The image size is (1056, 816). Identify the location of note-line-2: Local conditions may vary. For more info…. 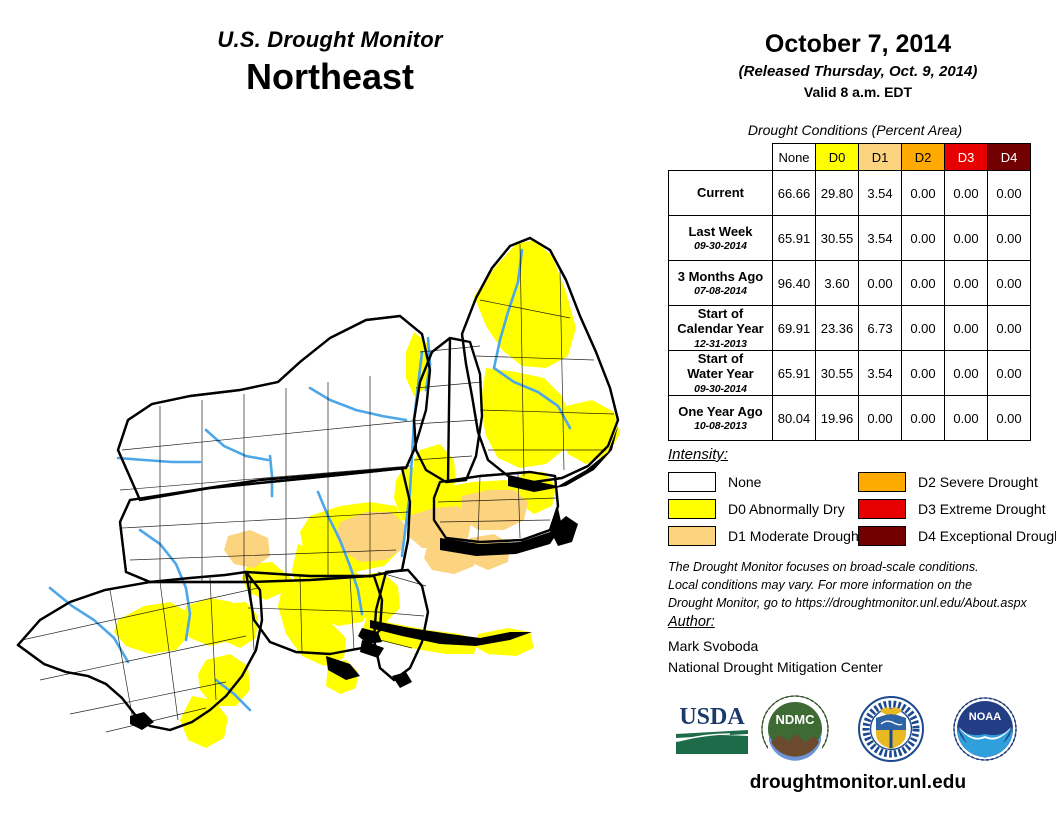
(820, 585).